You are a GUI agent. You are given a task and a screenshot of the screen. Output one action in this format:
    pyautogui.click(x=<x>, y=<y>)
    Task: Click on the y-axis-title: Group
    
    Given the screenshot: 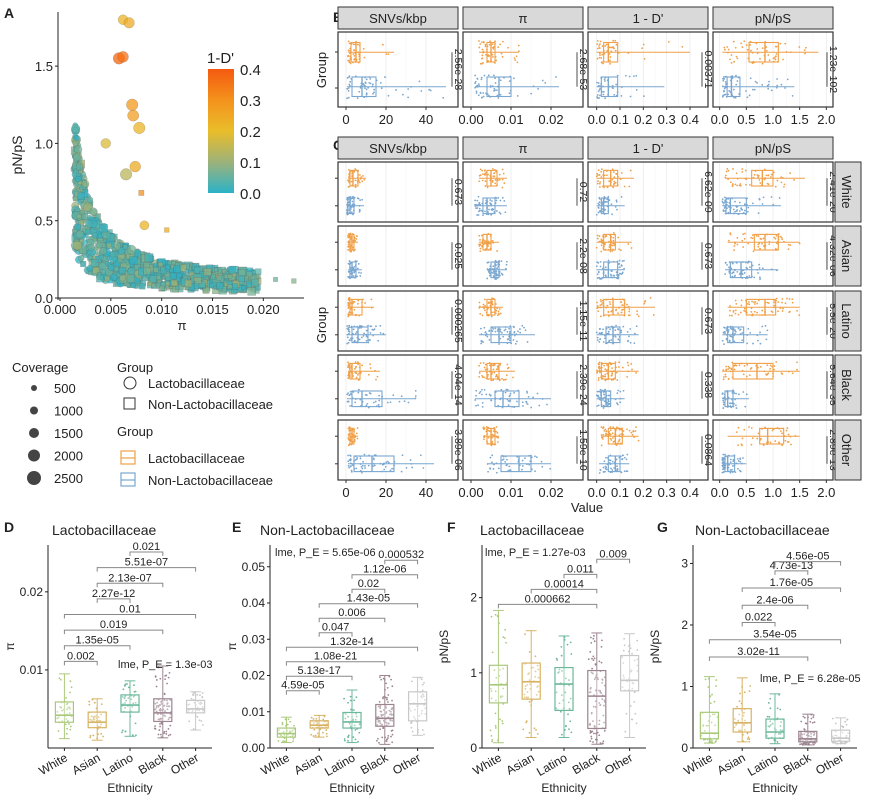 What is the action you would take?
    pyautogui.click(x=321, y=70)
    